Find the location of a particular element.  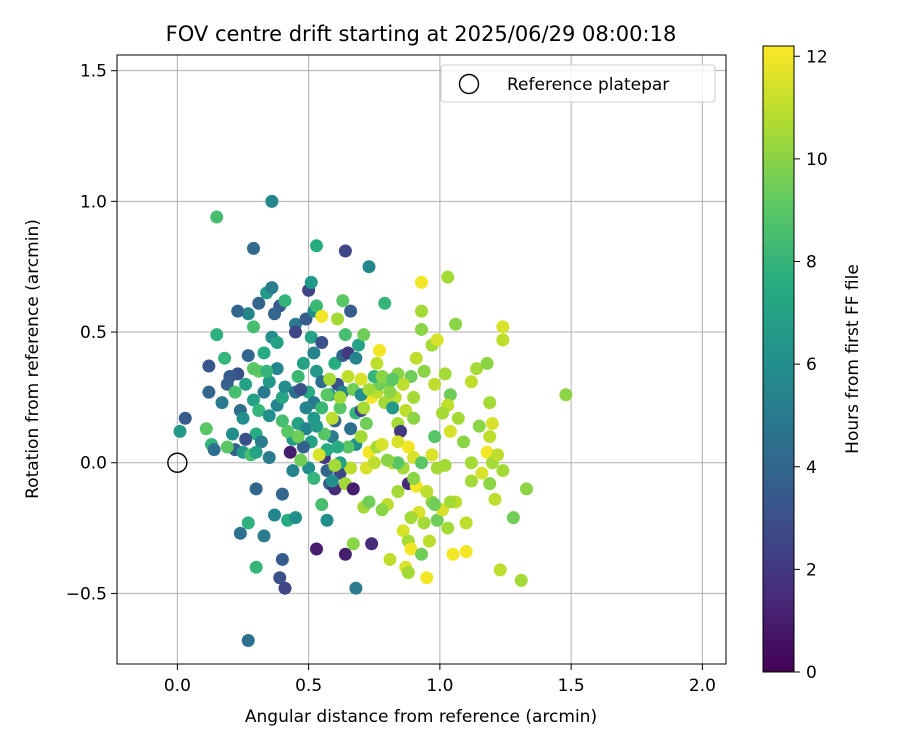

y-tick-label: −0.5 is located at coordinates (86, 594).